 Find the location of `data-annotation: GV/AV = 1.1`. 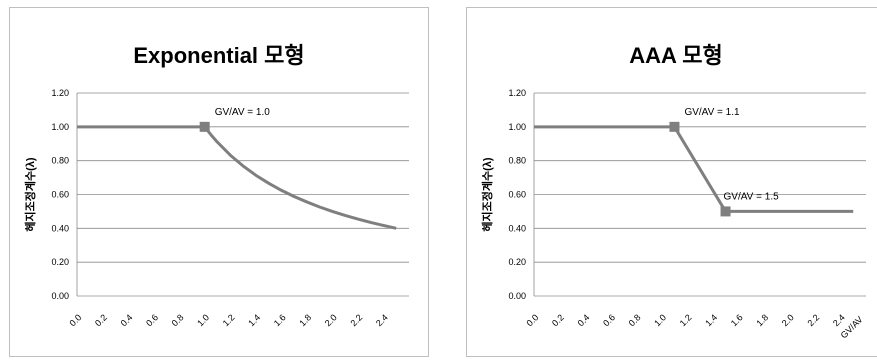

data-annotation: GV/AV = 1.1 is located at coordinates (712, 112).